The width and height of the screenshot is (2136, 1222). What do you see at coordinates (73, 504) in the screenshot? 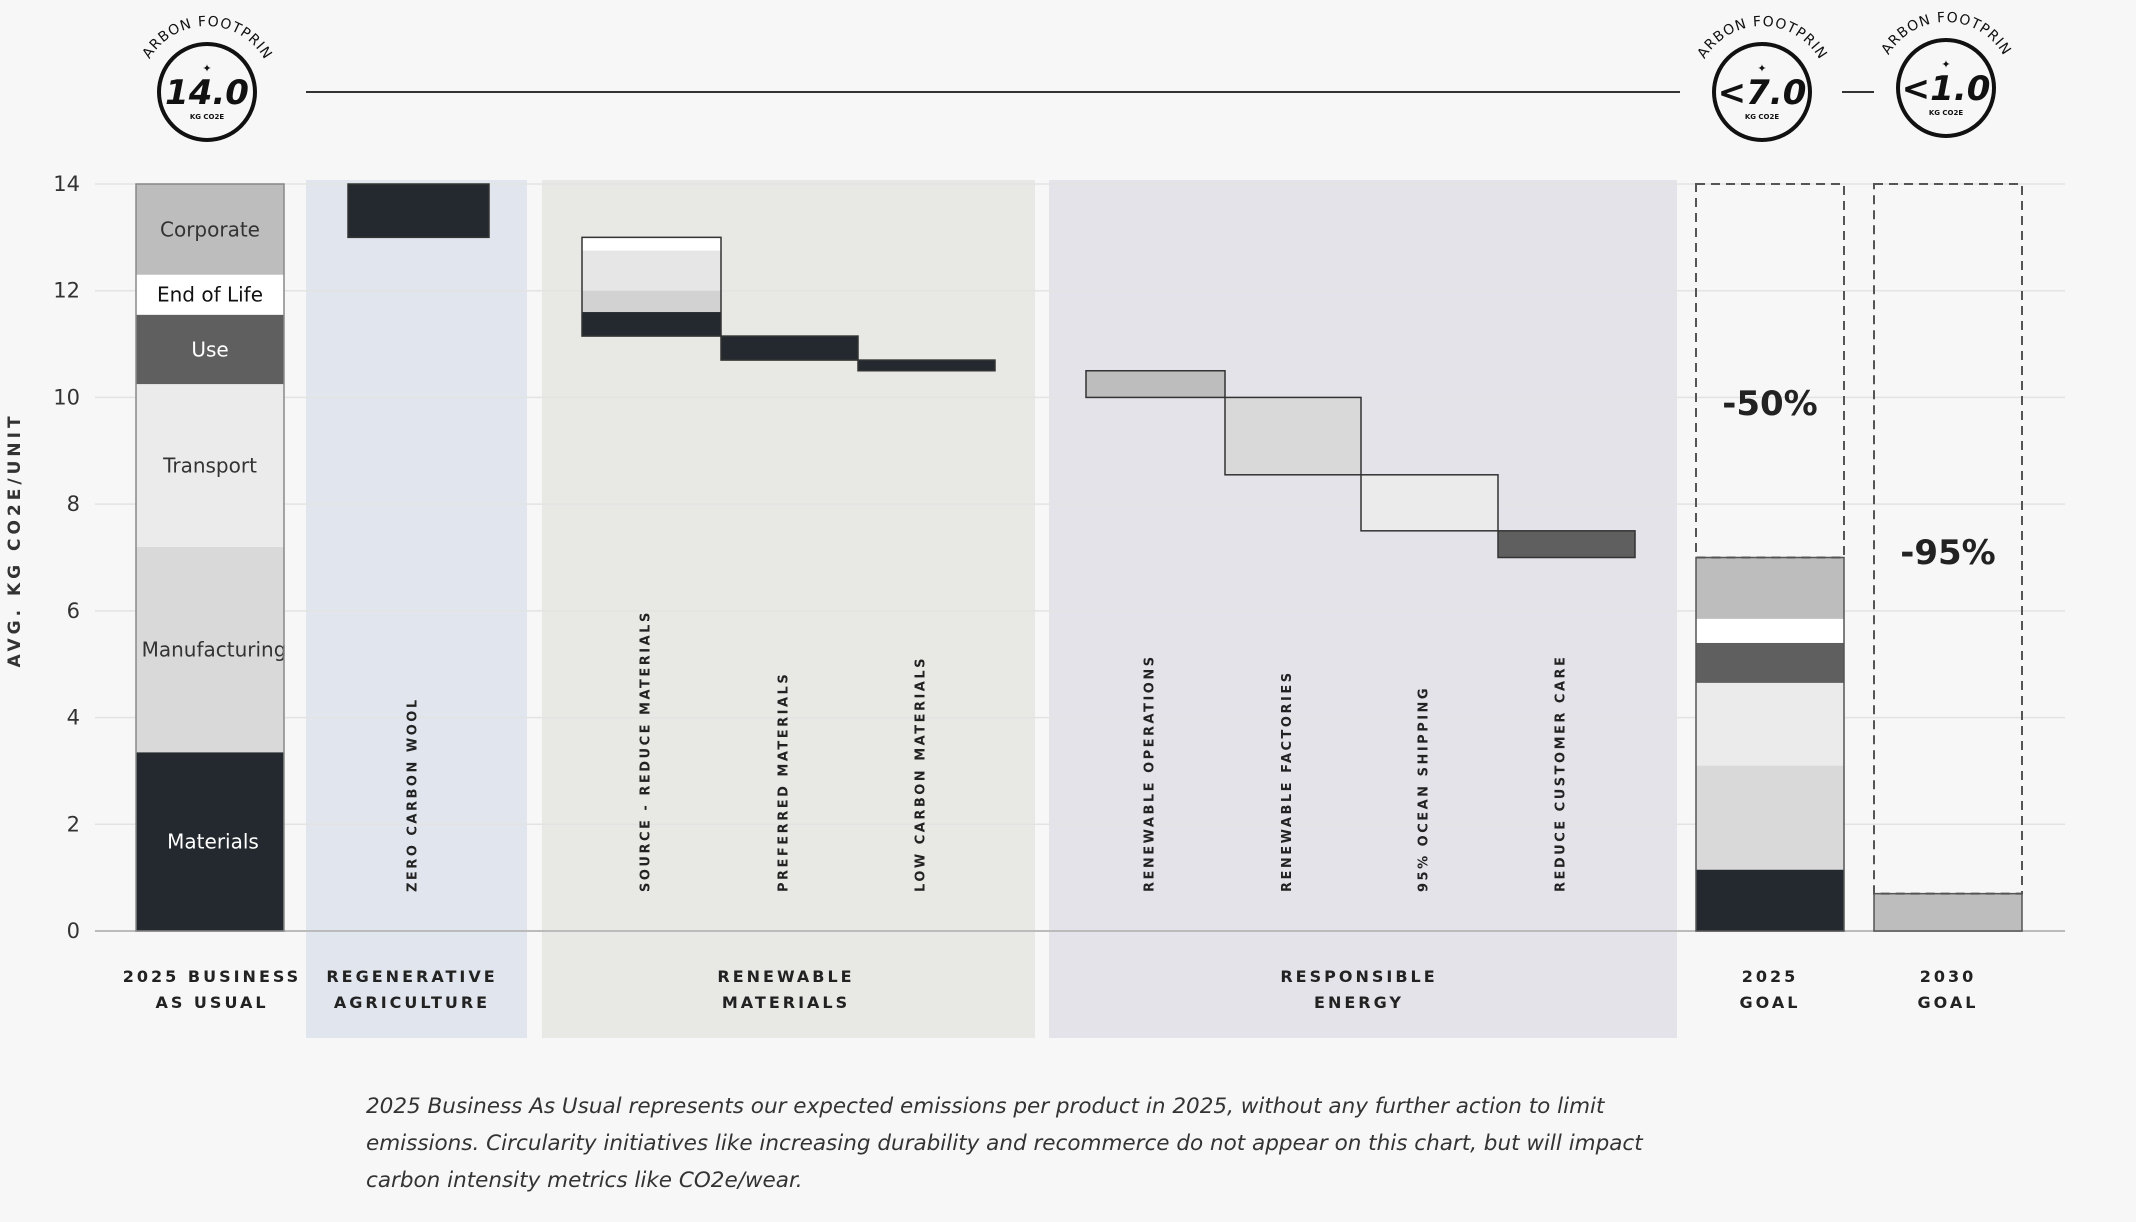
I see `y-tick-label: 8` at bounding box center [73, 504].